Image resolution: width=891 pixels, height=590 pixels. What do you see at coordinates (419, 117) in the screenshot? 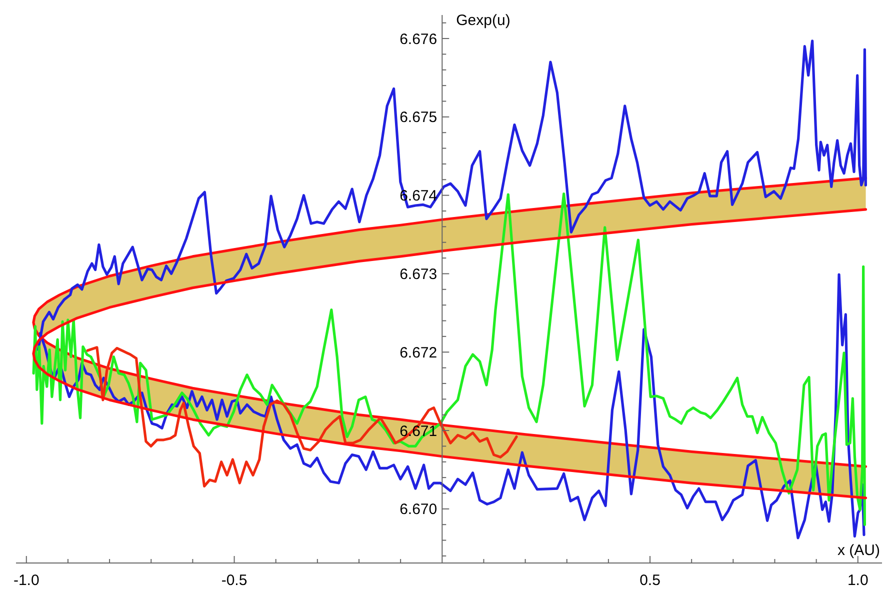
I see `y-tick-label: 6.675` at bounding box center [419, 117].